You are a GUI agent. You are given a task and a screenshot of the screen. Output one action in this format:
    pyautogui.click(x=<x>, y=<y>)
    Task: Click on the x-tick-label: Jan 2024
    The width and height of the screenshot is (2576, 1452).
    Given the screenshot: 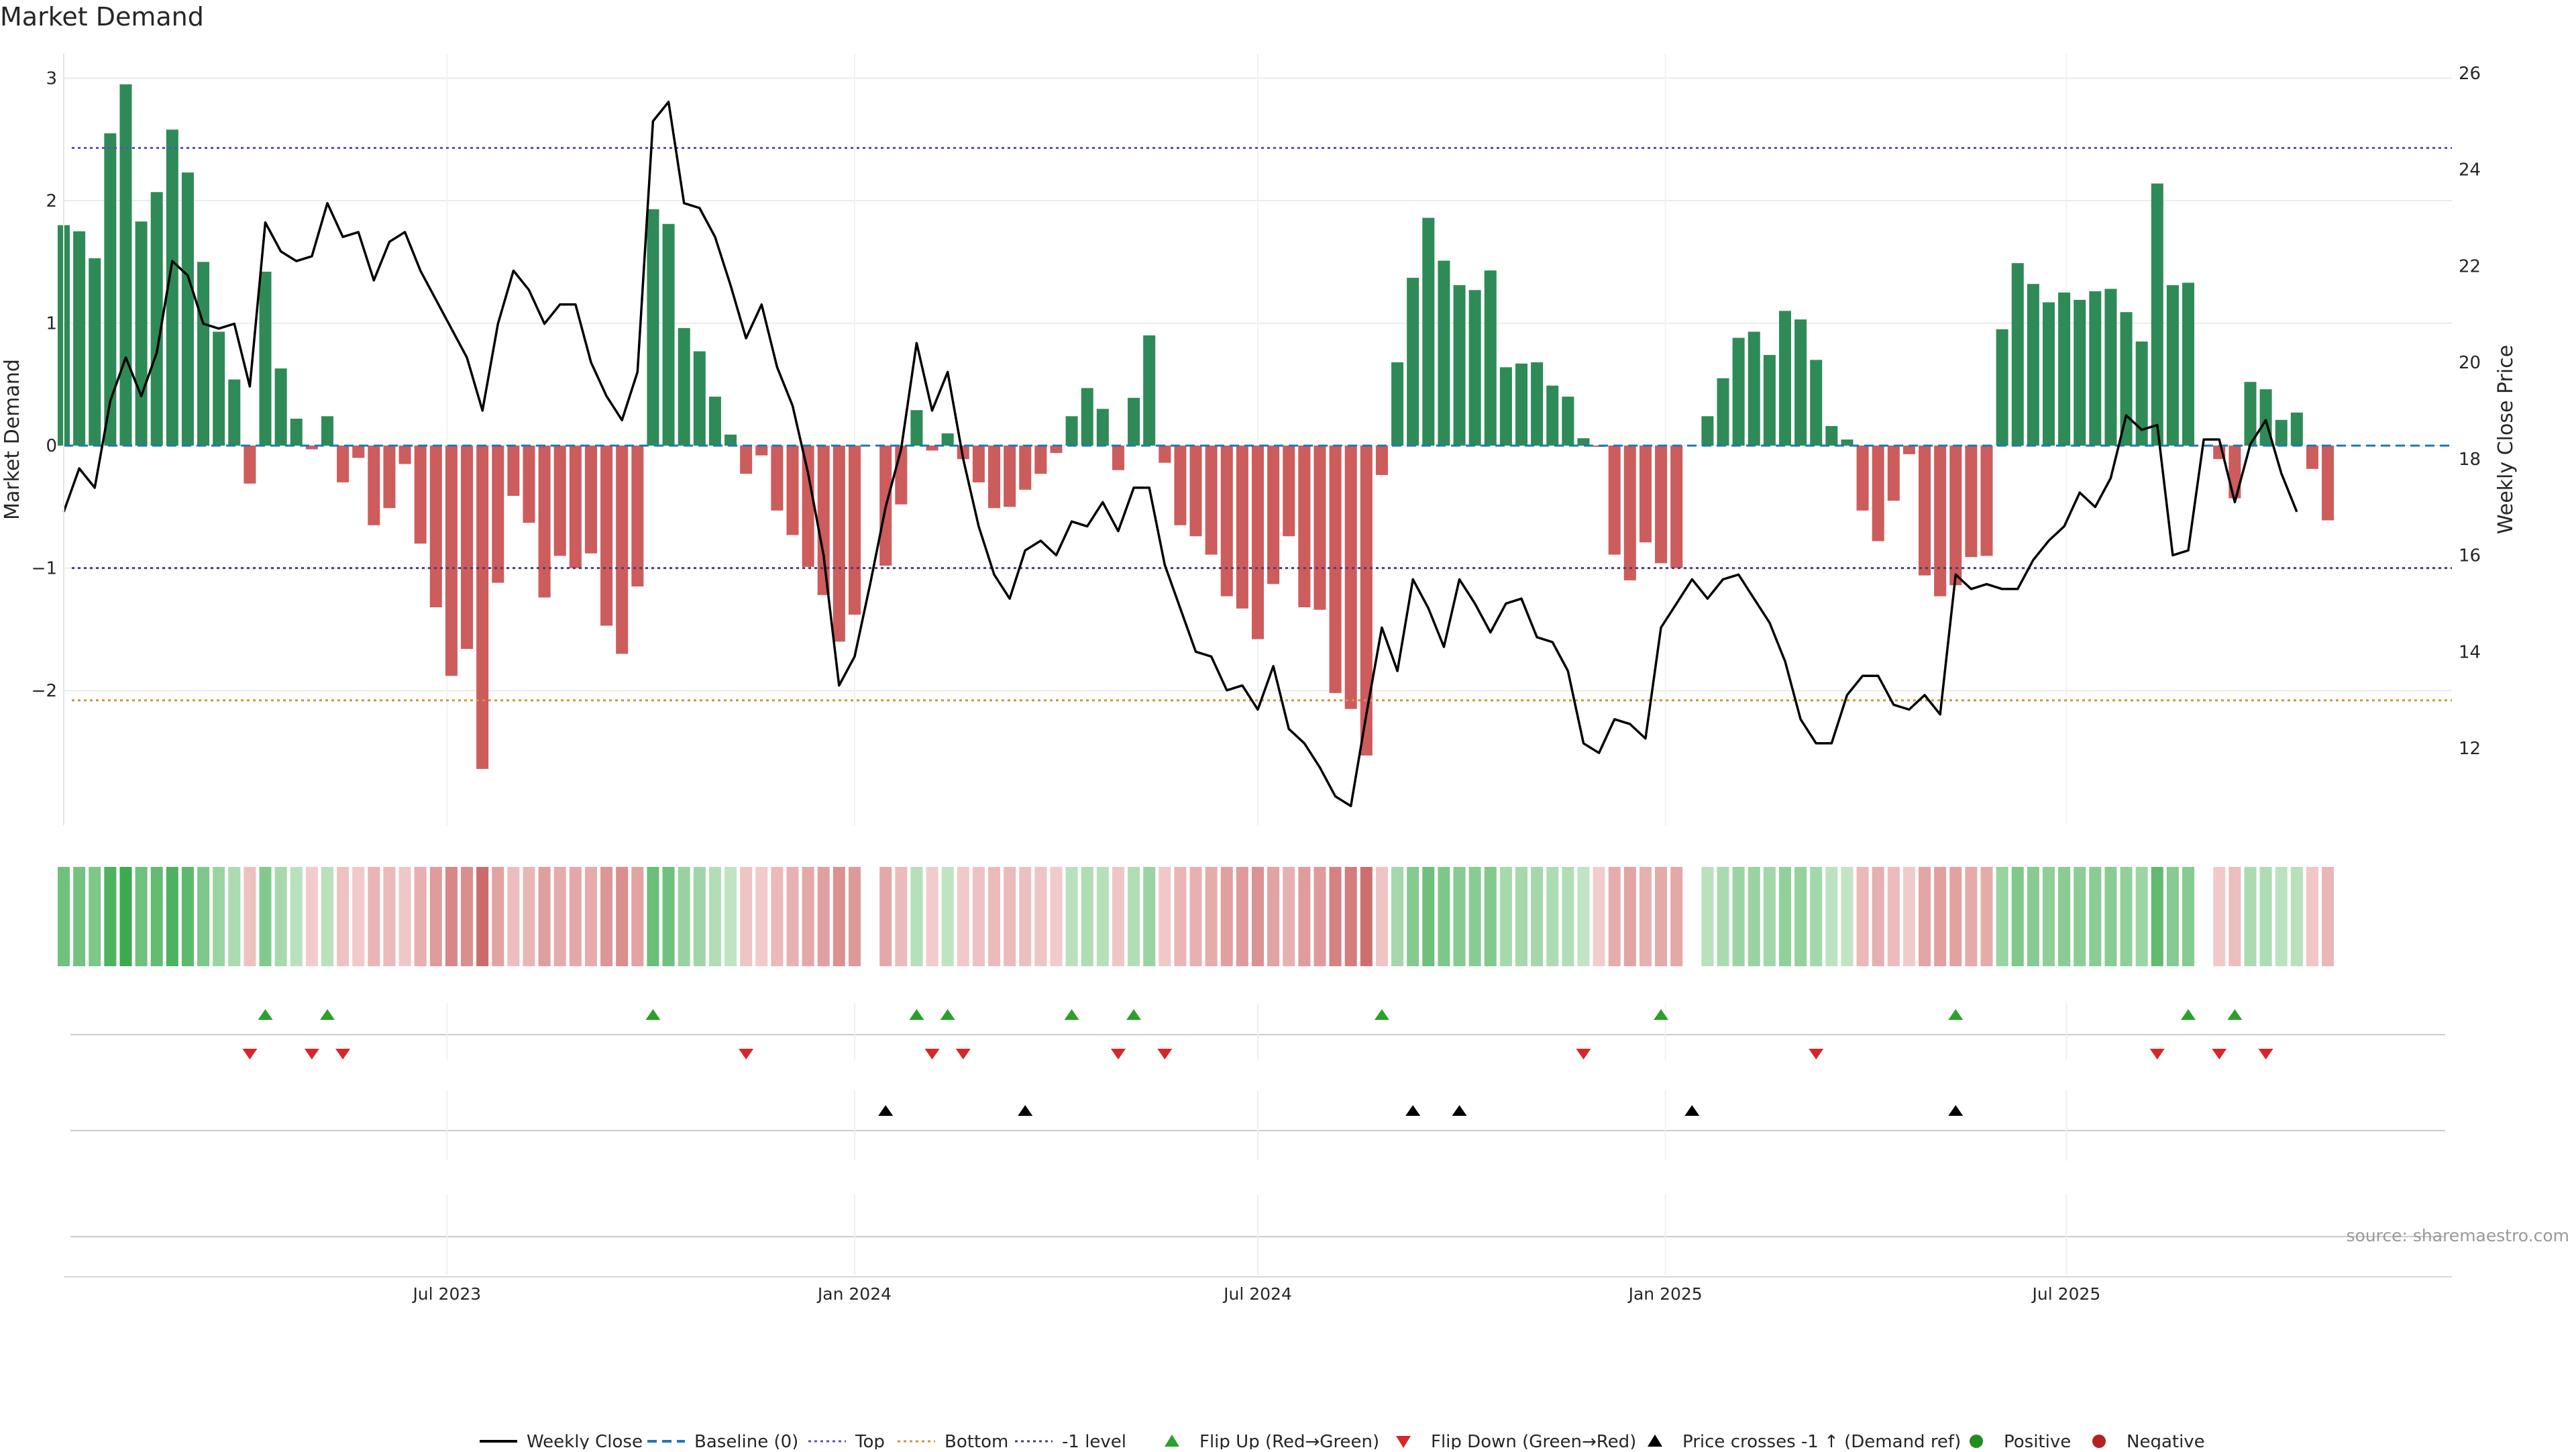 What is the action you would take?
    pyautogui.click(x=854, y=1294)
    